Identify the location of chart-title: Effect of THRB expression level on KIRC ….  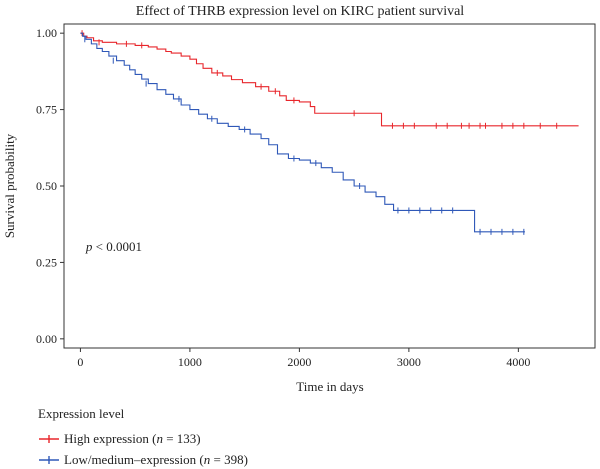
(300, 11).